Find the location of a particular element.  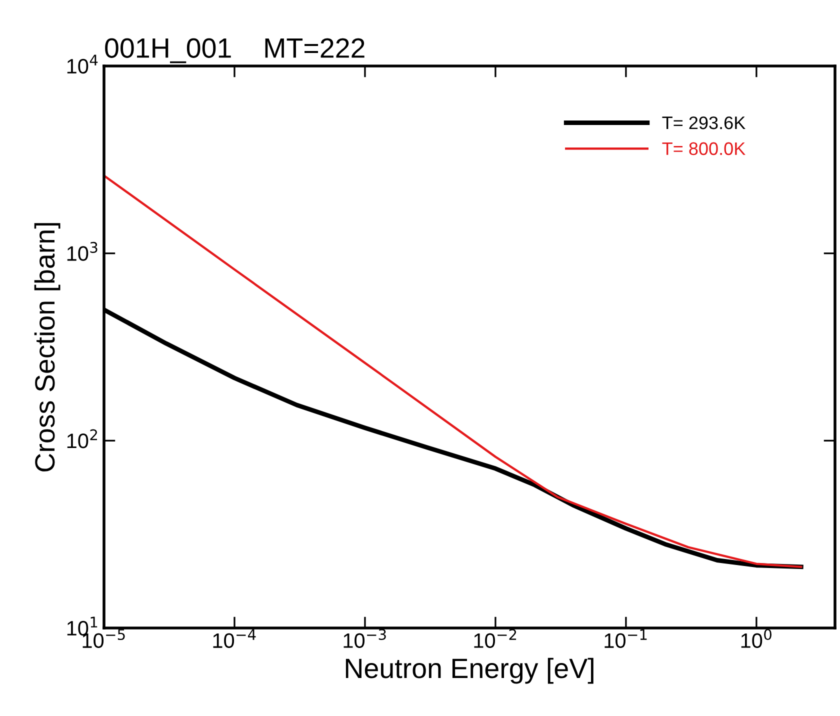

x-axis-title: Neutron Energy [eV] is located at coordinates (470, 671).